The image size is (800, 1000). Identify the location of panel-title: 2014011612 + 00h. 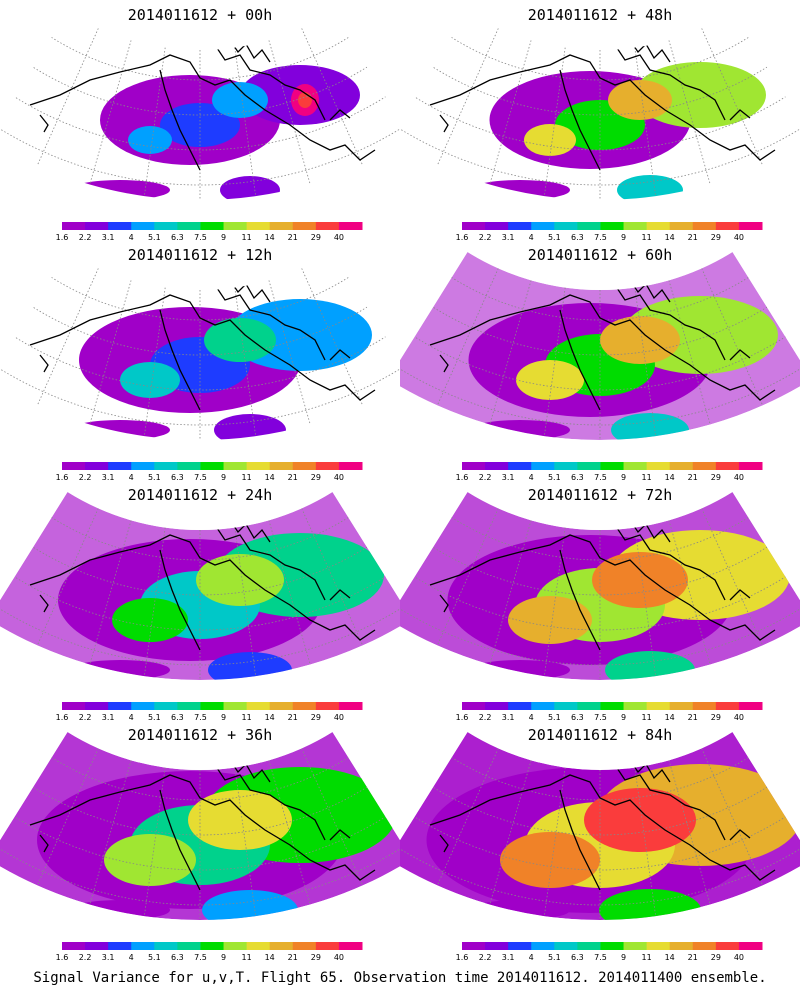
(200, 15).